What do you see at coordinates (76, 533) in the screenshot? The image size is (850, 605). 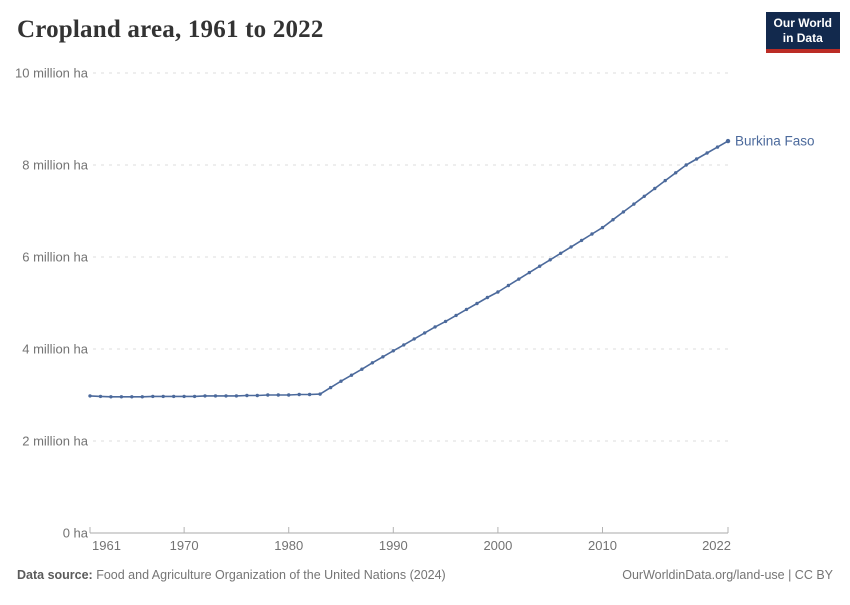 I see `y-tick-label: 0 ha` at bounding box center [76, 533].